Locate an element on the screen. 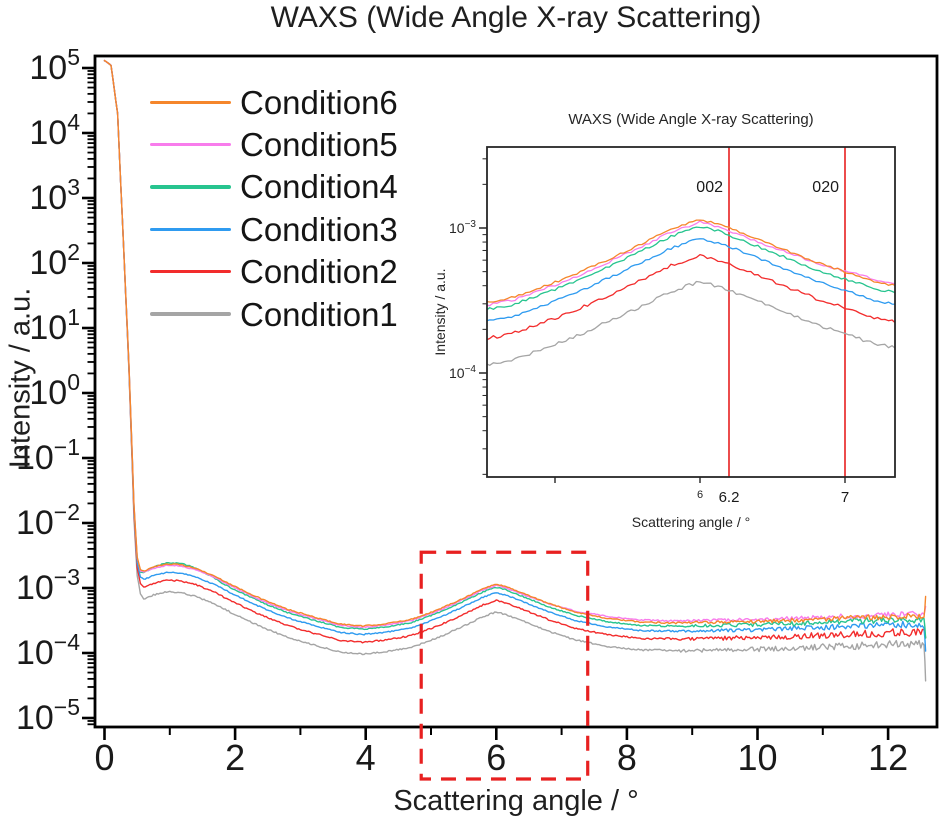 This screenshot has height=837, width=945. x-tick-label: 6 is located at coordinates (496, 757).